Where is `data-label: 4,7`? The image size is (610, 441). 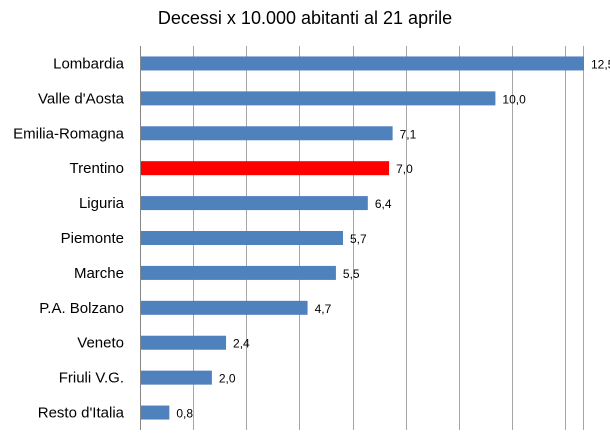
data-label: 4,7 is located at coordinates (323, 309).